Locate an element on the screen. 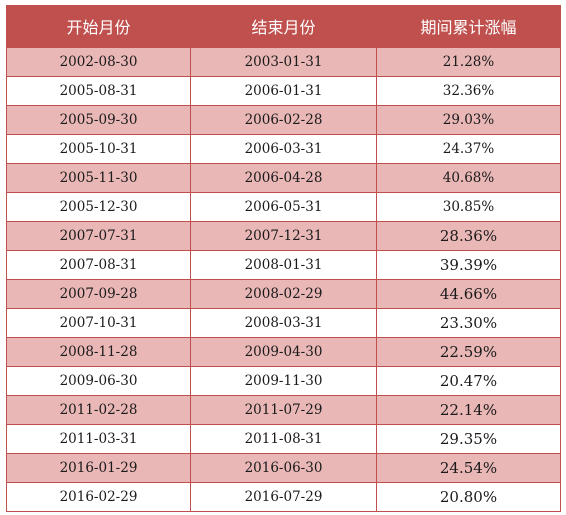 Image resolution: width=566 pixels, height=515 pixels. start-month-cell: 2005-08-31 is located at coordinates (98, 91).